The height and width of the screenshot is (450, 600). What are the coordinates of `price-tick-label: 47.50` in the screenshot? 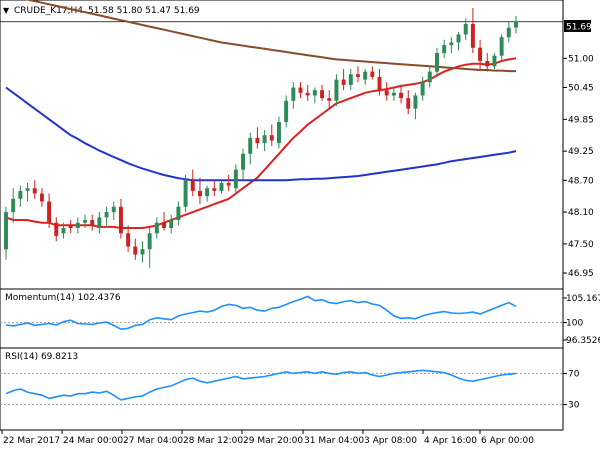 It's located at (581, 245).